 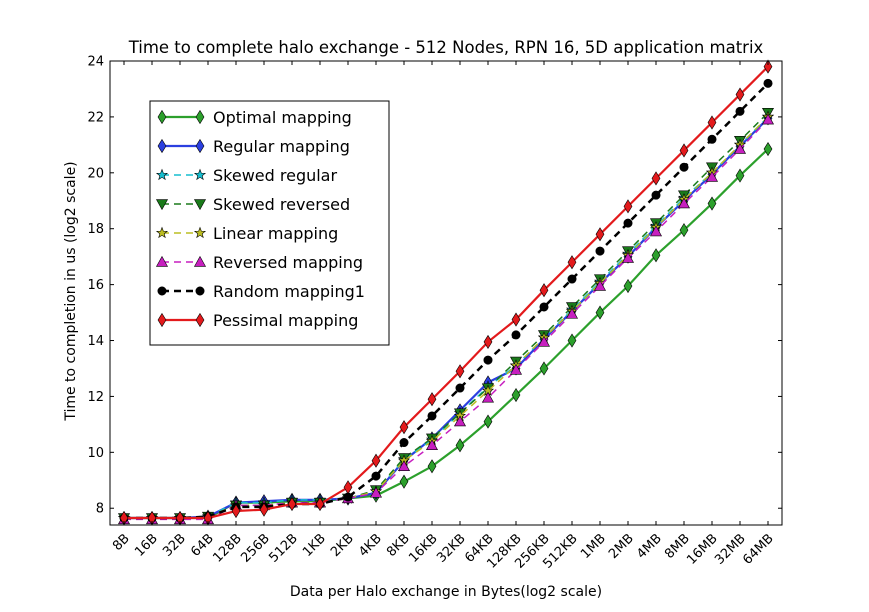 I want to click on y-axis-label: Time to completion in us (log2 scale), so click(x=71, y=291).